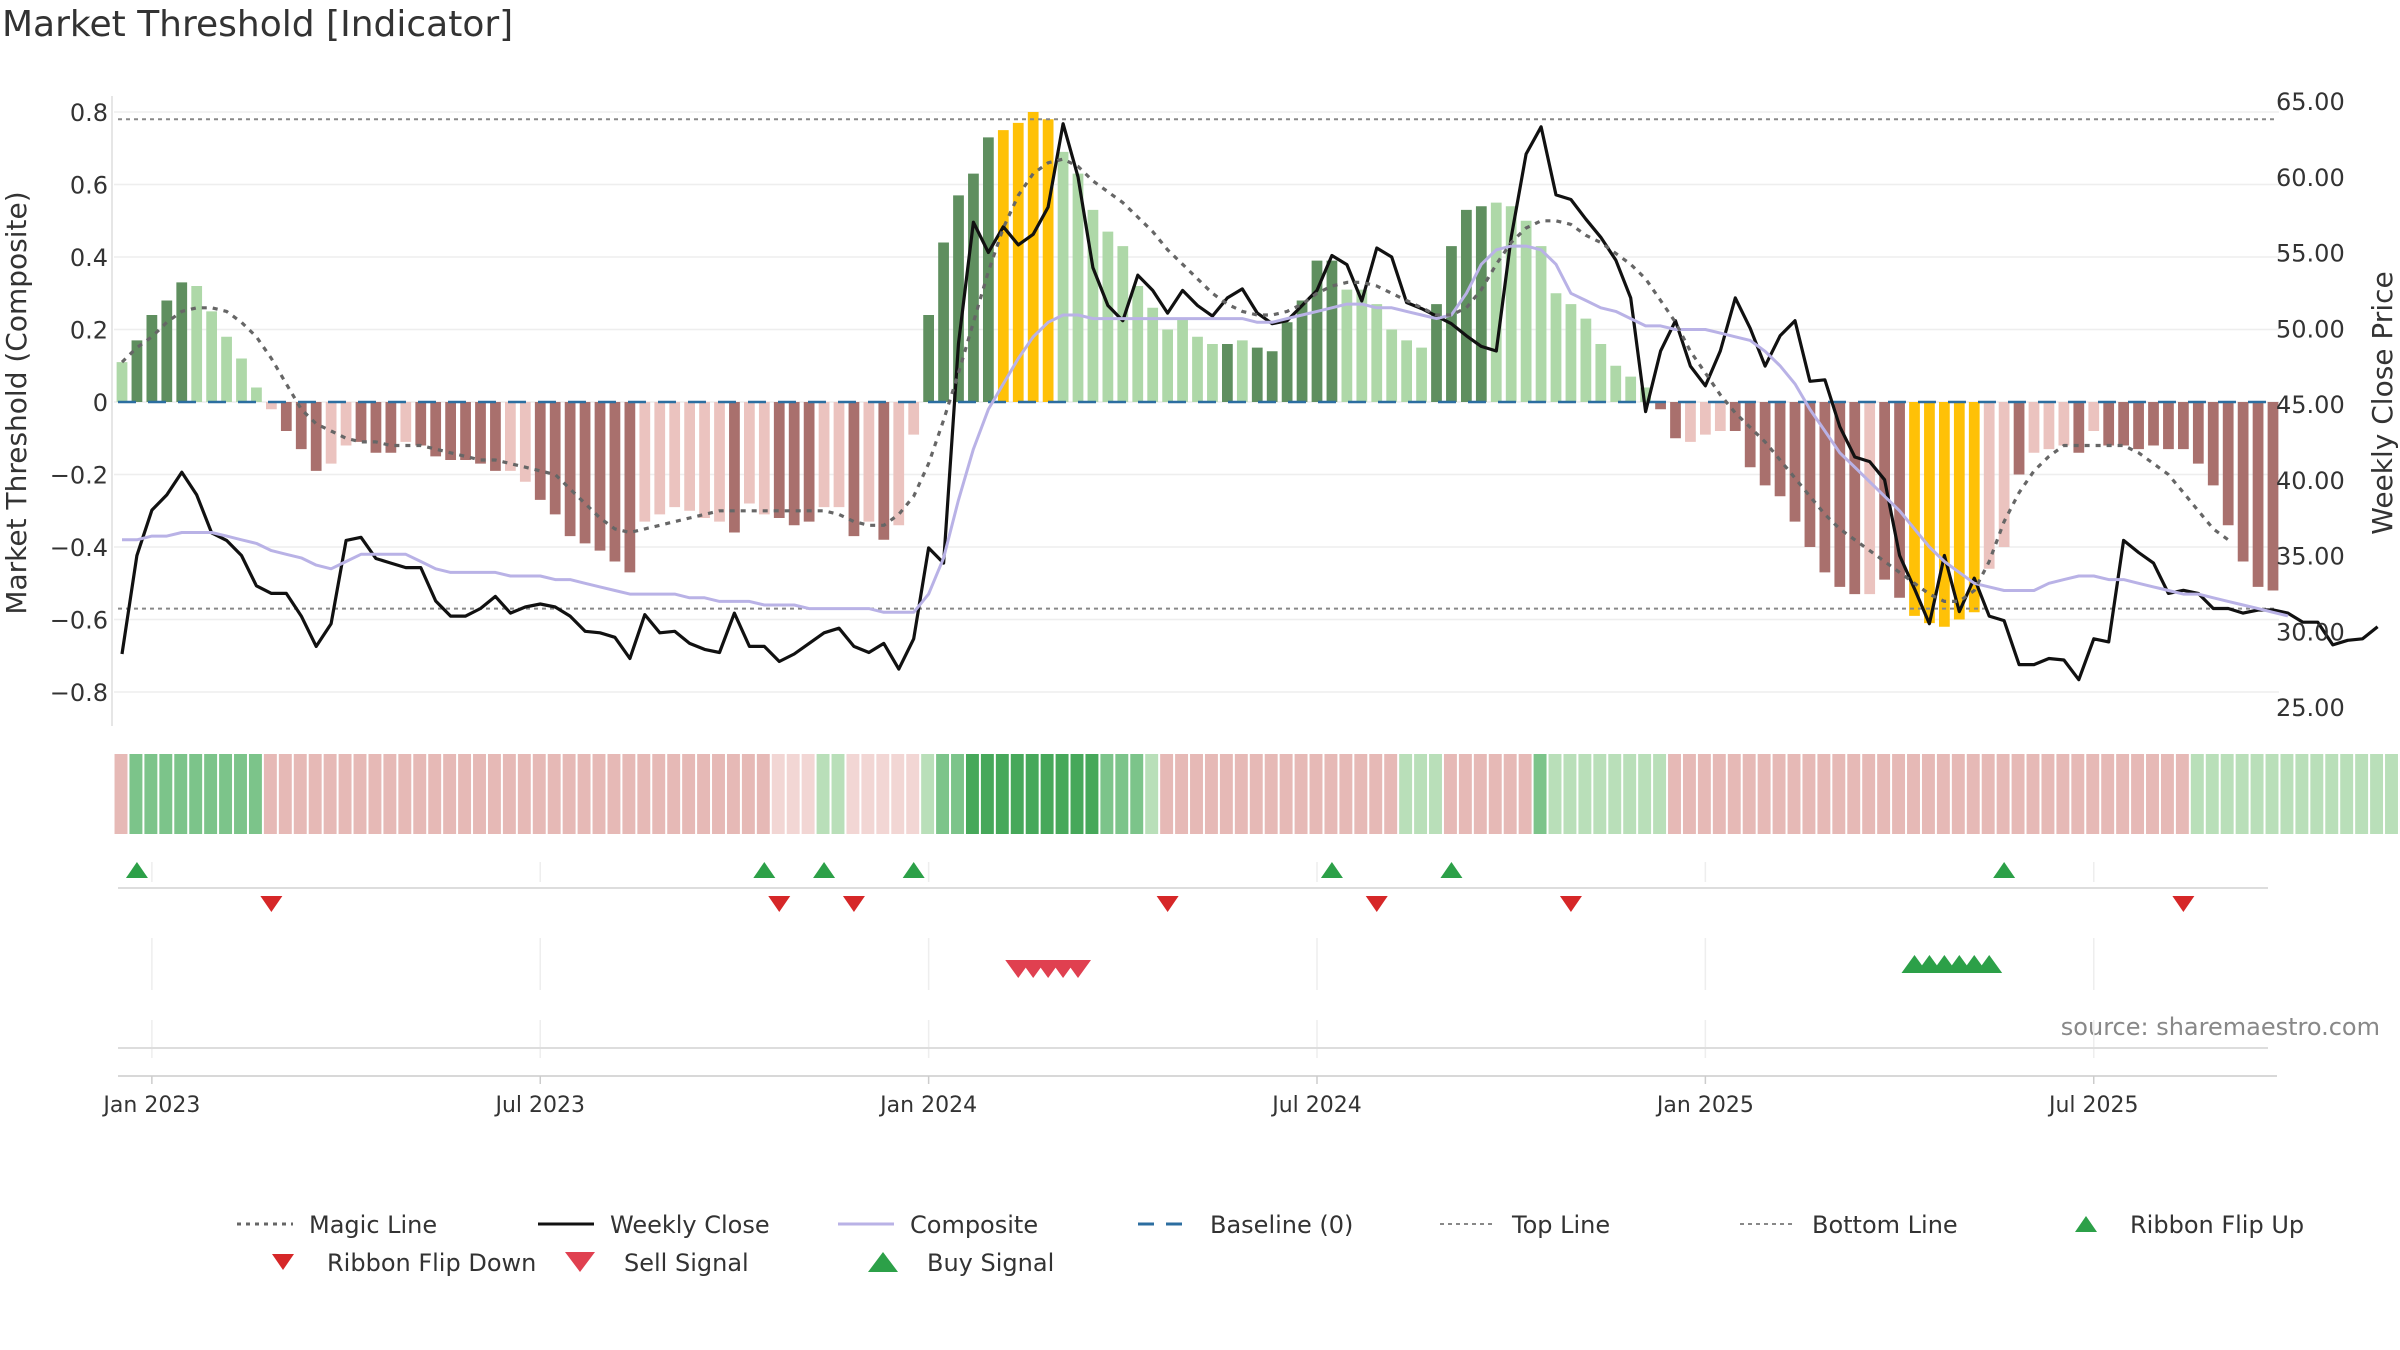 This screenshot has width=2400, height=1350. What do you see at coordinates (89, 331) in the screenshot?
I see `left-tick-label: 0.2` at bounding box center [89, 331].